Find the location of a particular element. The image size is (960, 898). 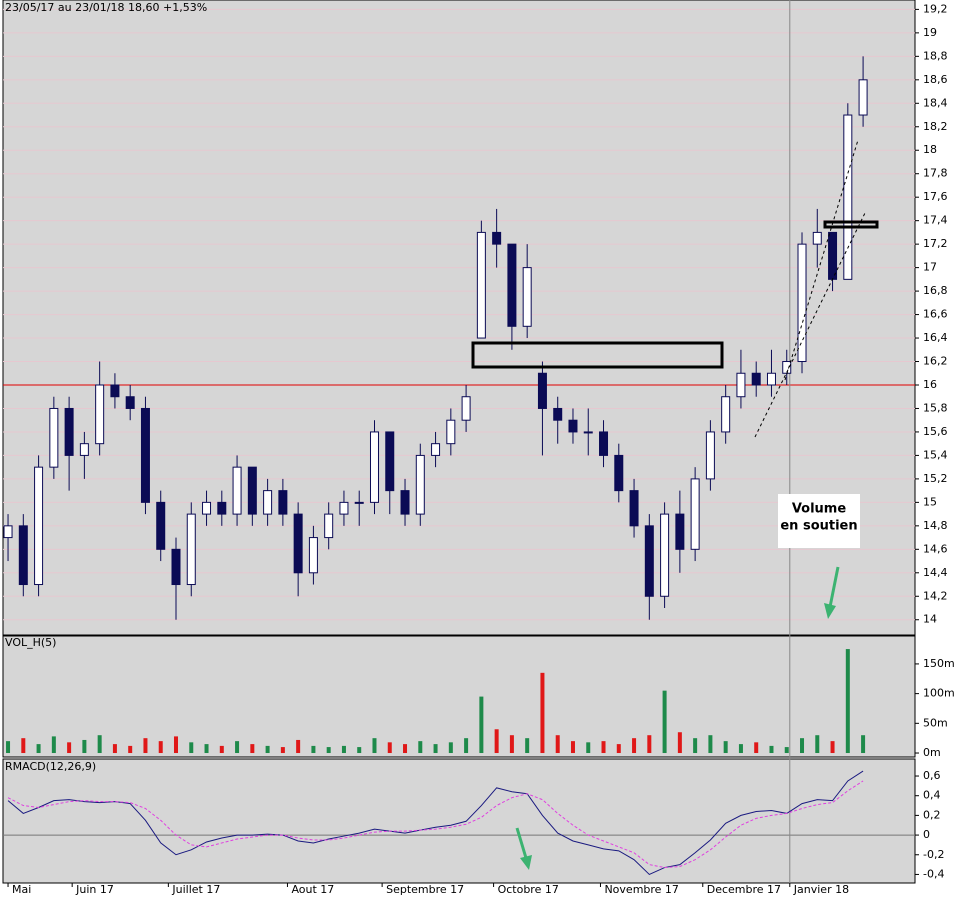

y-tick-label: 15,2 is located at coordinates (935, 478).